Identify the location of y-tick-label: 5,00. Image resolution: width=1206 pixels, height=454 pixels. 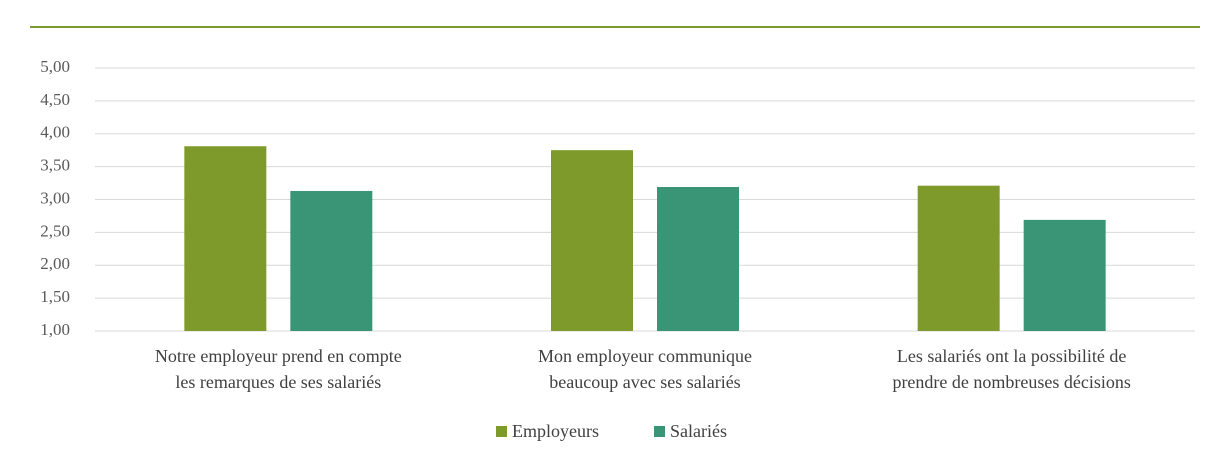
(55, 66).